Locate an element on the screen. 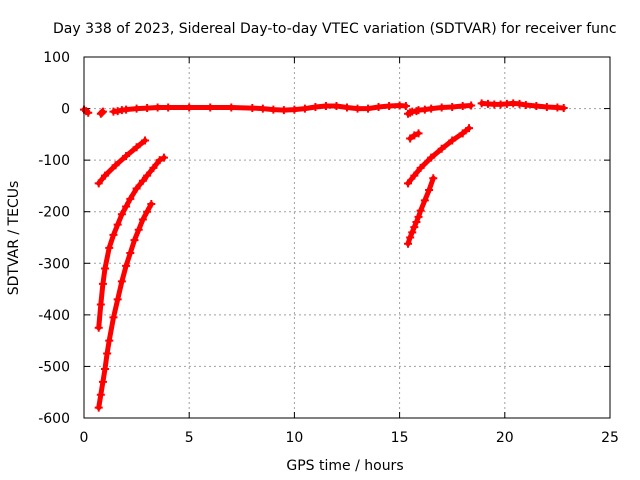 Image resolution: width=640 pixels, height=480 pixels. x-axis-label: GPS time / hours is located at coordinates (344, 466).